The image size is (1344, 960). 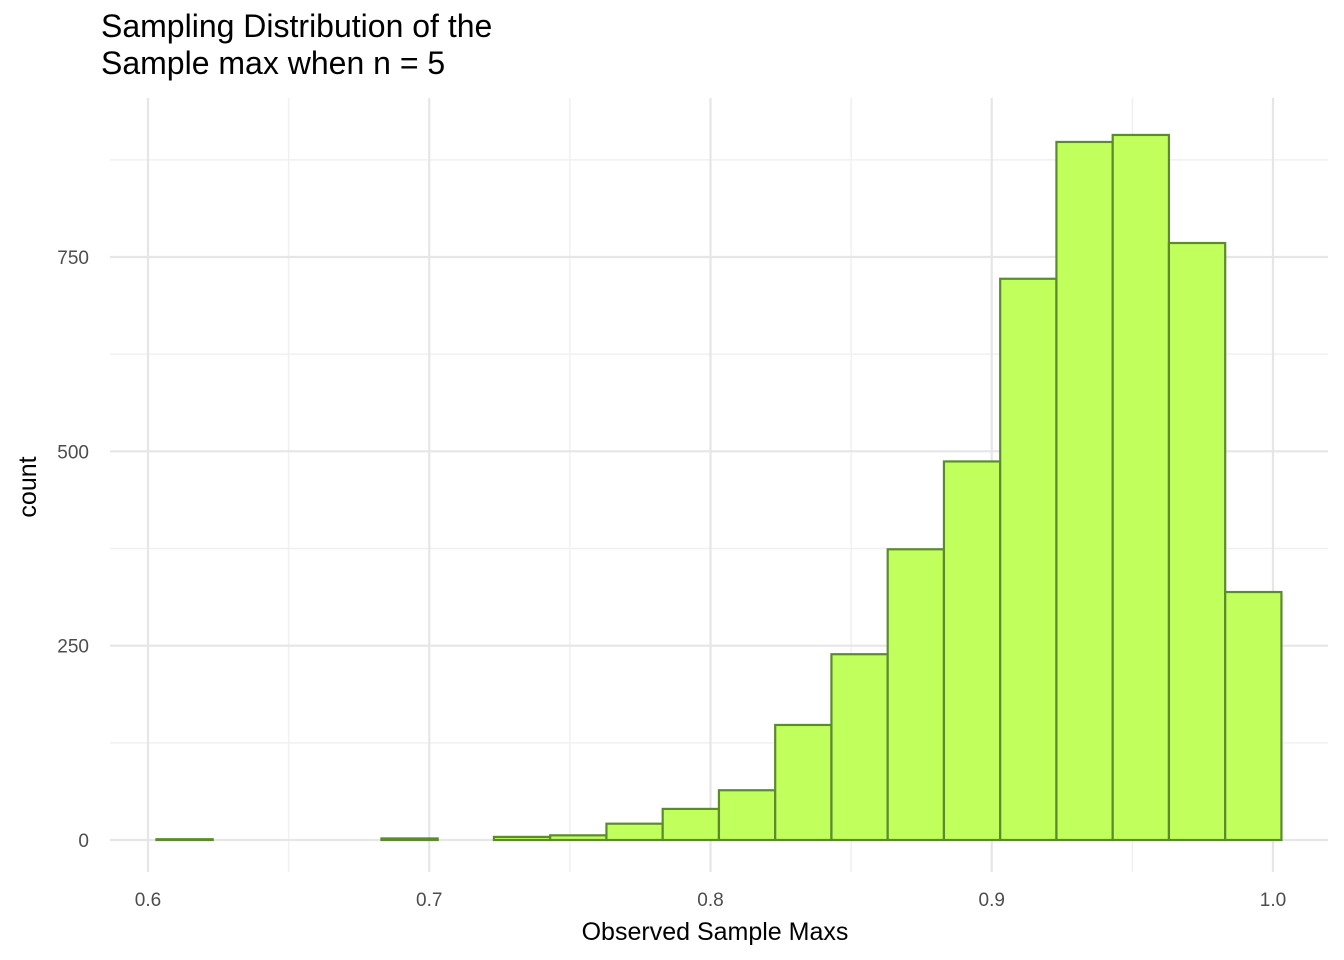 I want to click on x-tick-label: 0.8, so click(x=710, y=900).